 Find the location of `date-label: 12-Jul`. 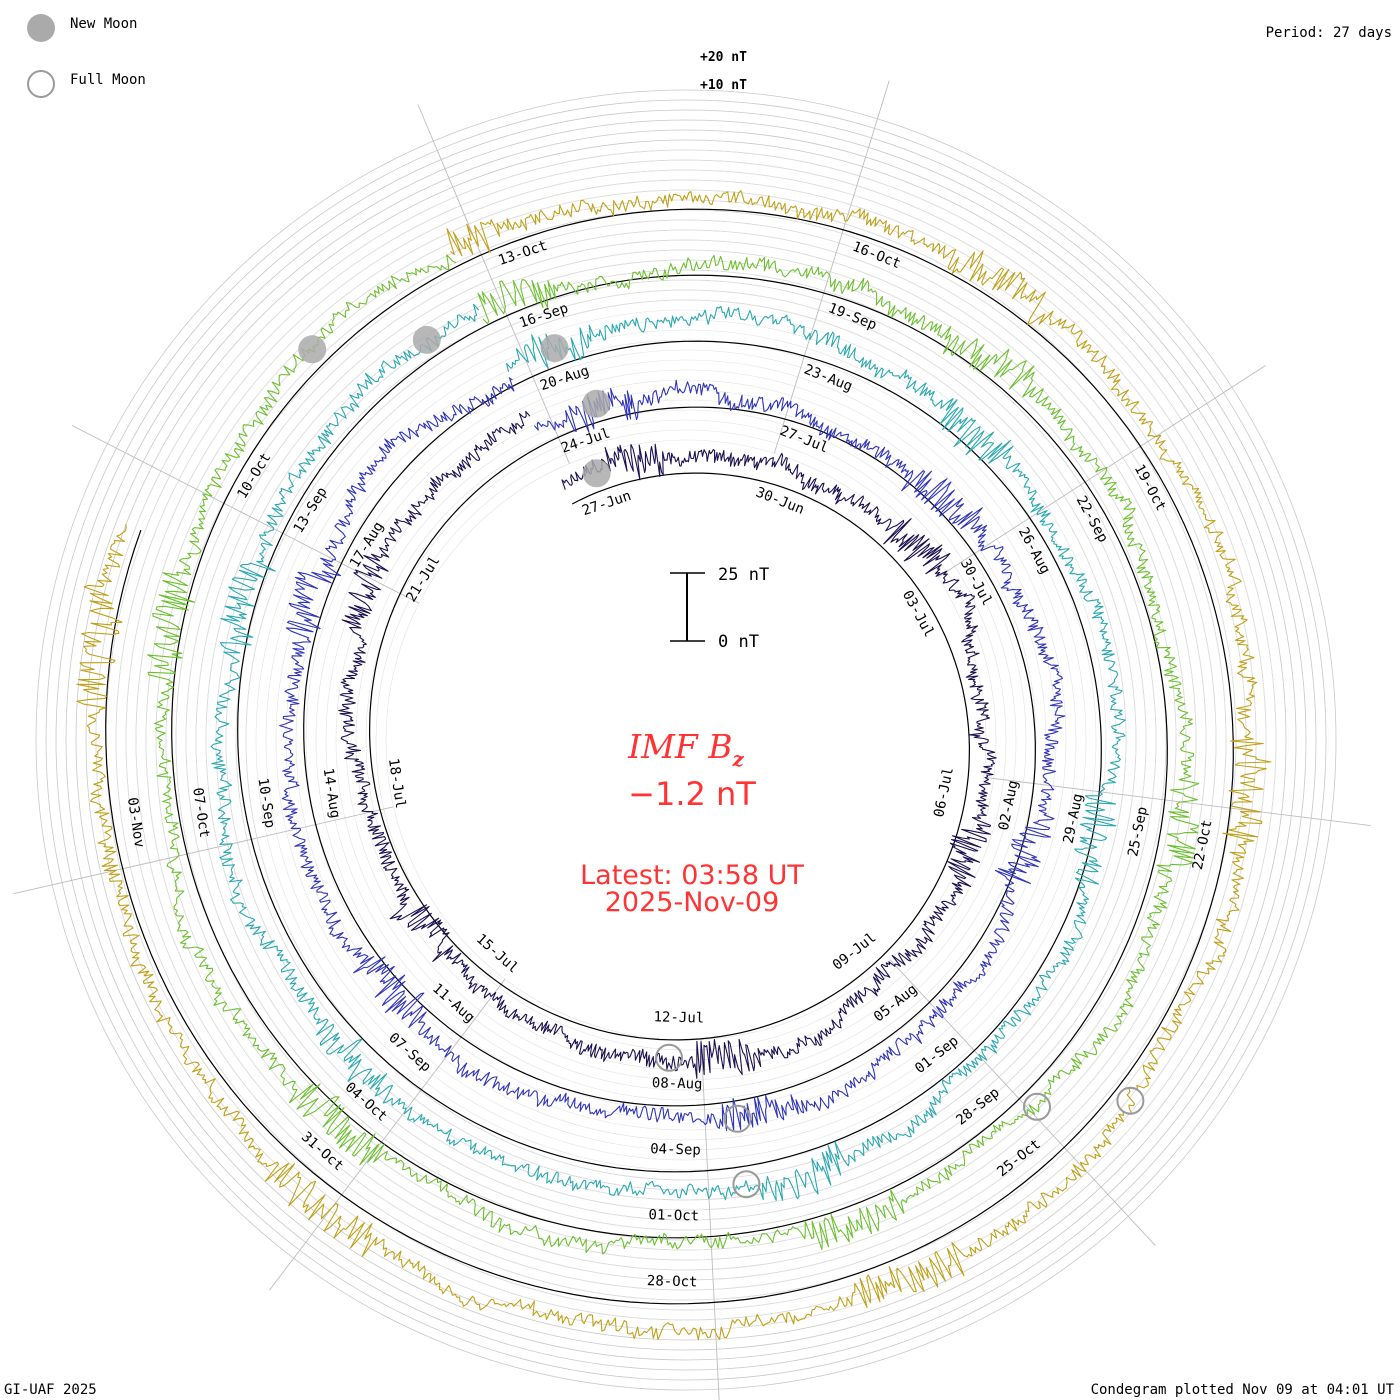

date-label: 12-Jul is located at coordinates (678, 1017).